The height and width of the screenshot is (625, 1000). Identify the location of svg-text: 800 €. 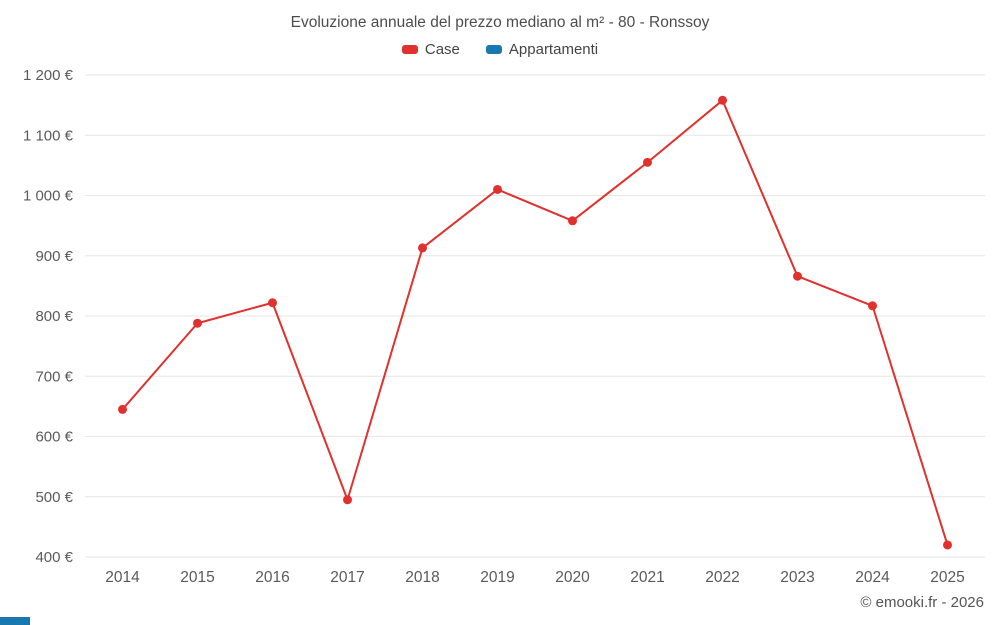
(54, 316).